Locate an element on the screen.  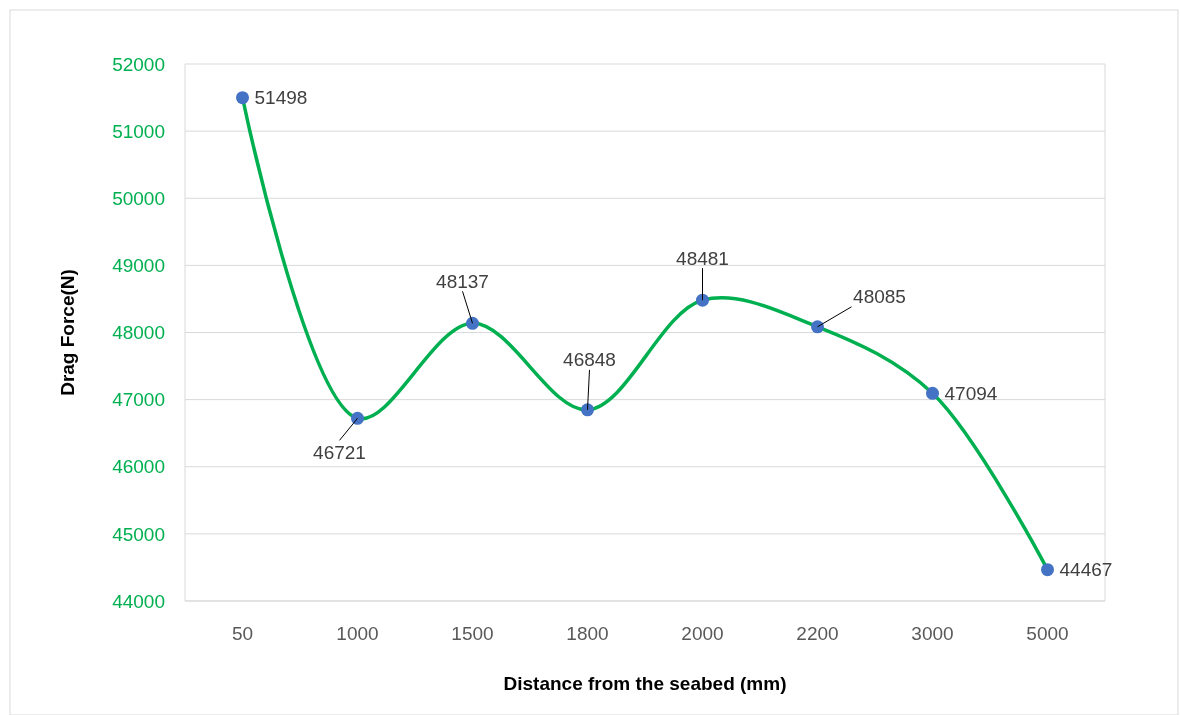
x-tick-label: 50 is located at coordinates (242, 633).